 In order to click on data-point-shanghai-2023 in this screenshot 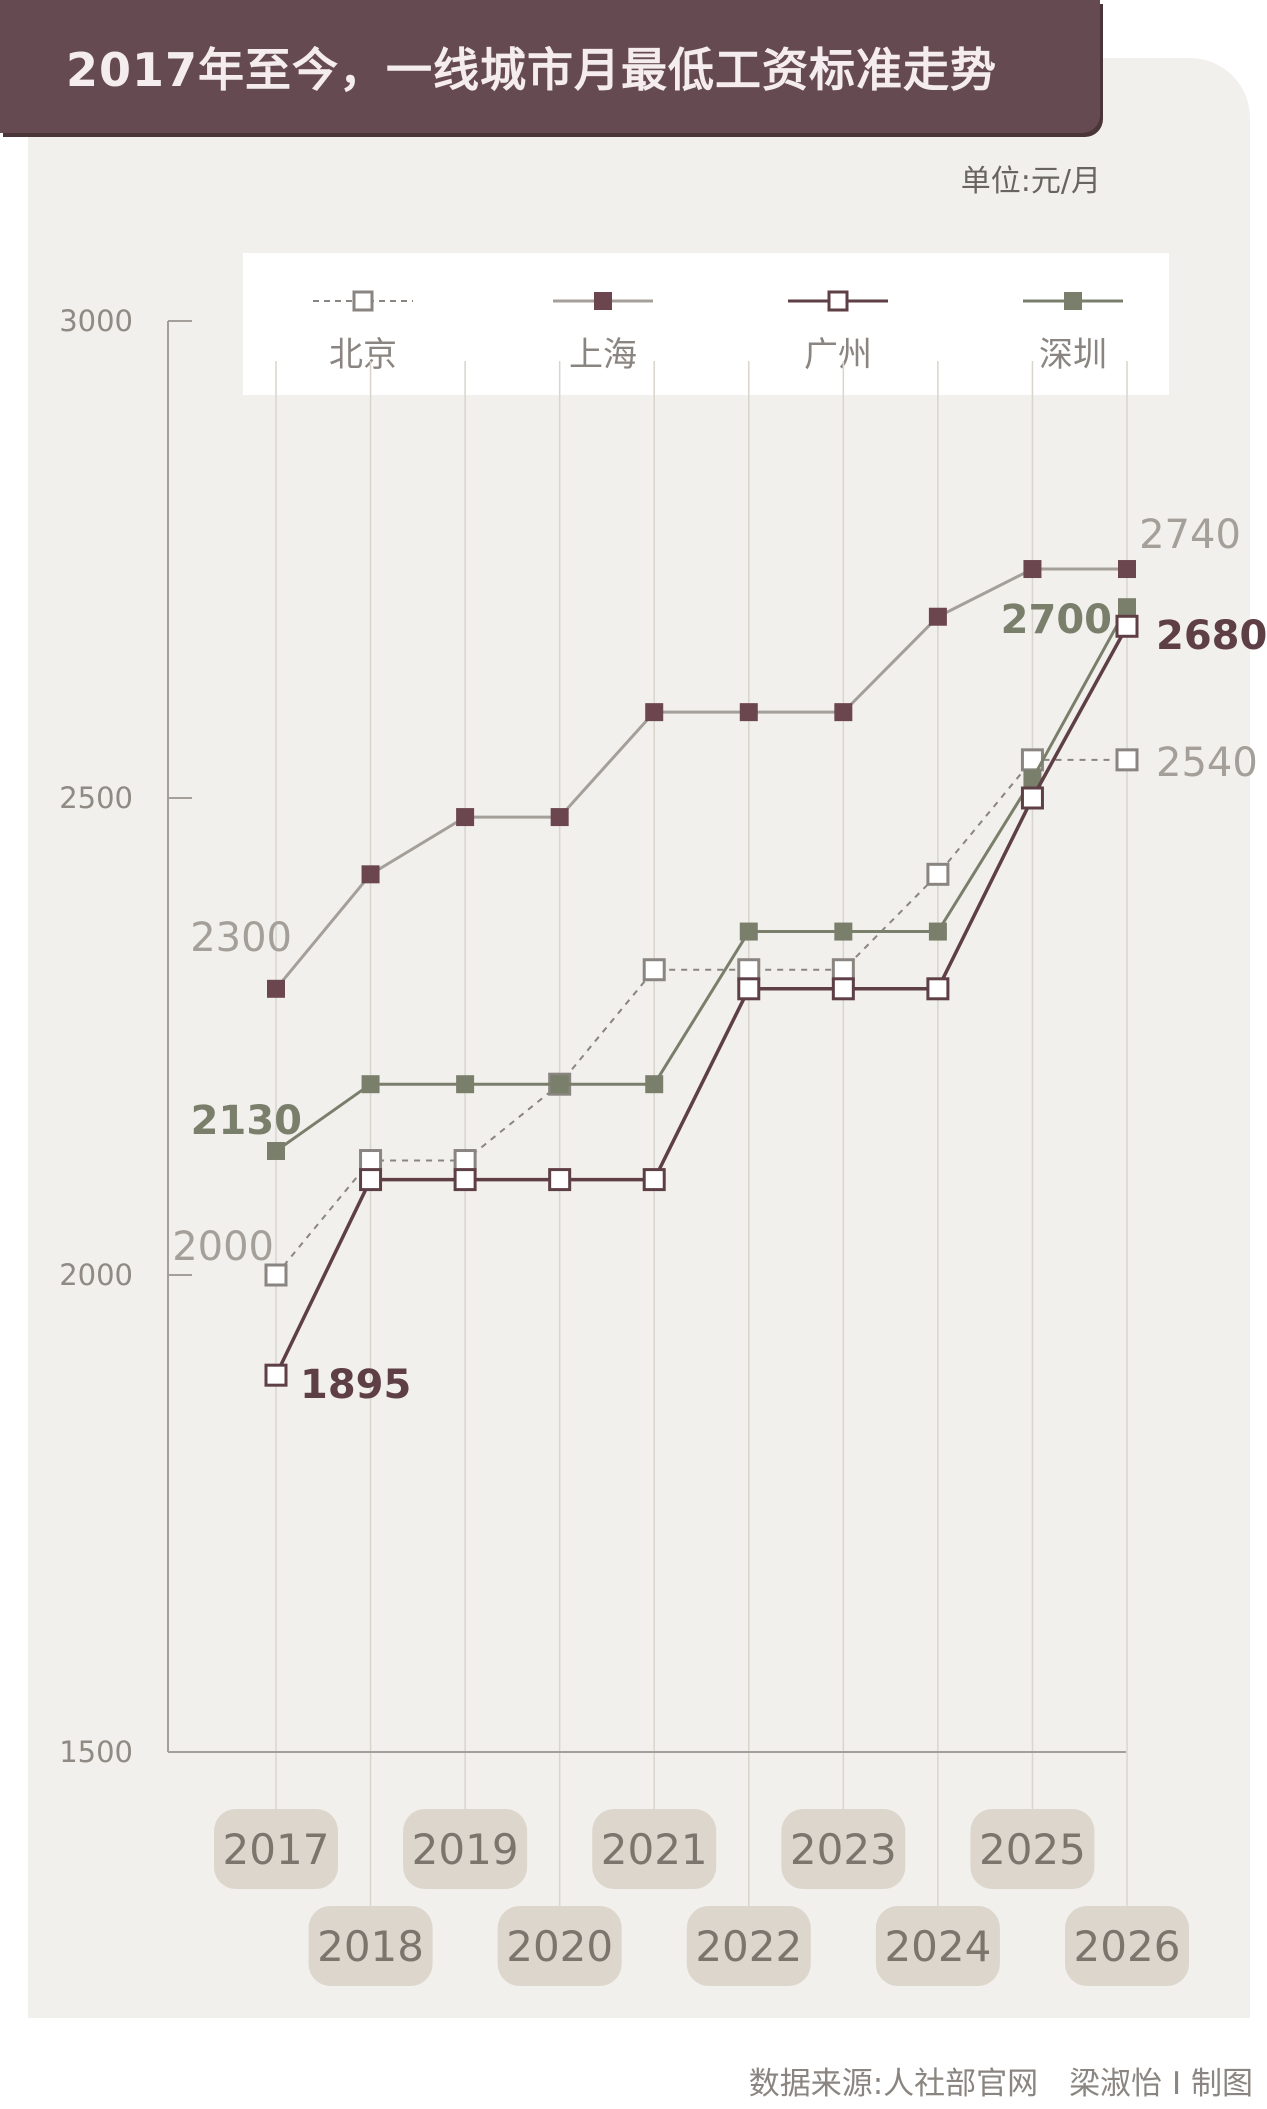, I will do `click(843, 712)`.